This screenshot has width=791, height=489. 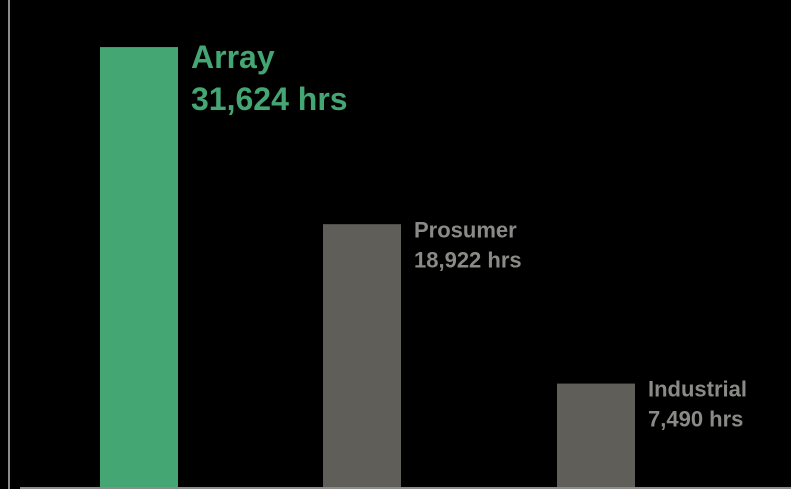 What do you see at coordinates (139, 268) in the screenshot?
I see `bar-array` at bounding box center [139, 268].